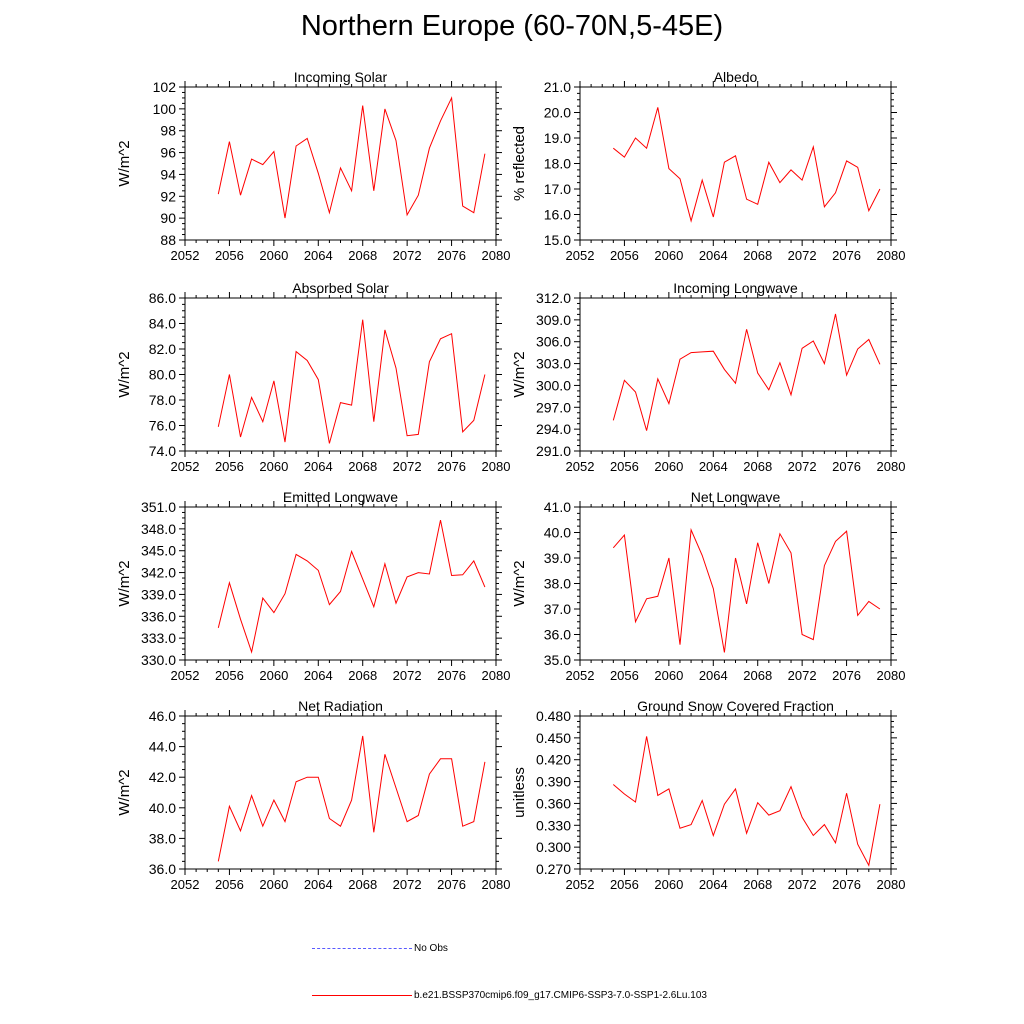 This screenshot has width=1024, height=1024. I want to click on y-tick-label: 76.0, so click(162, 426).